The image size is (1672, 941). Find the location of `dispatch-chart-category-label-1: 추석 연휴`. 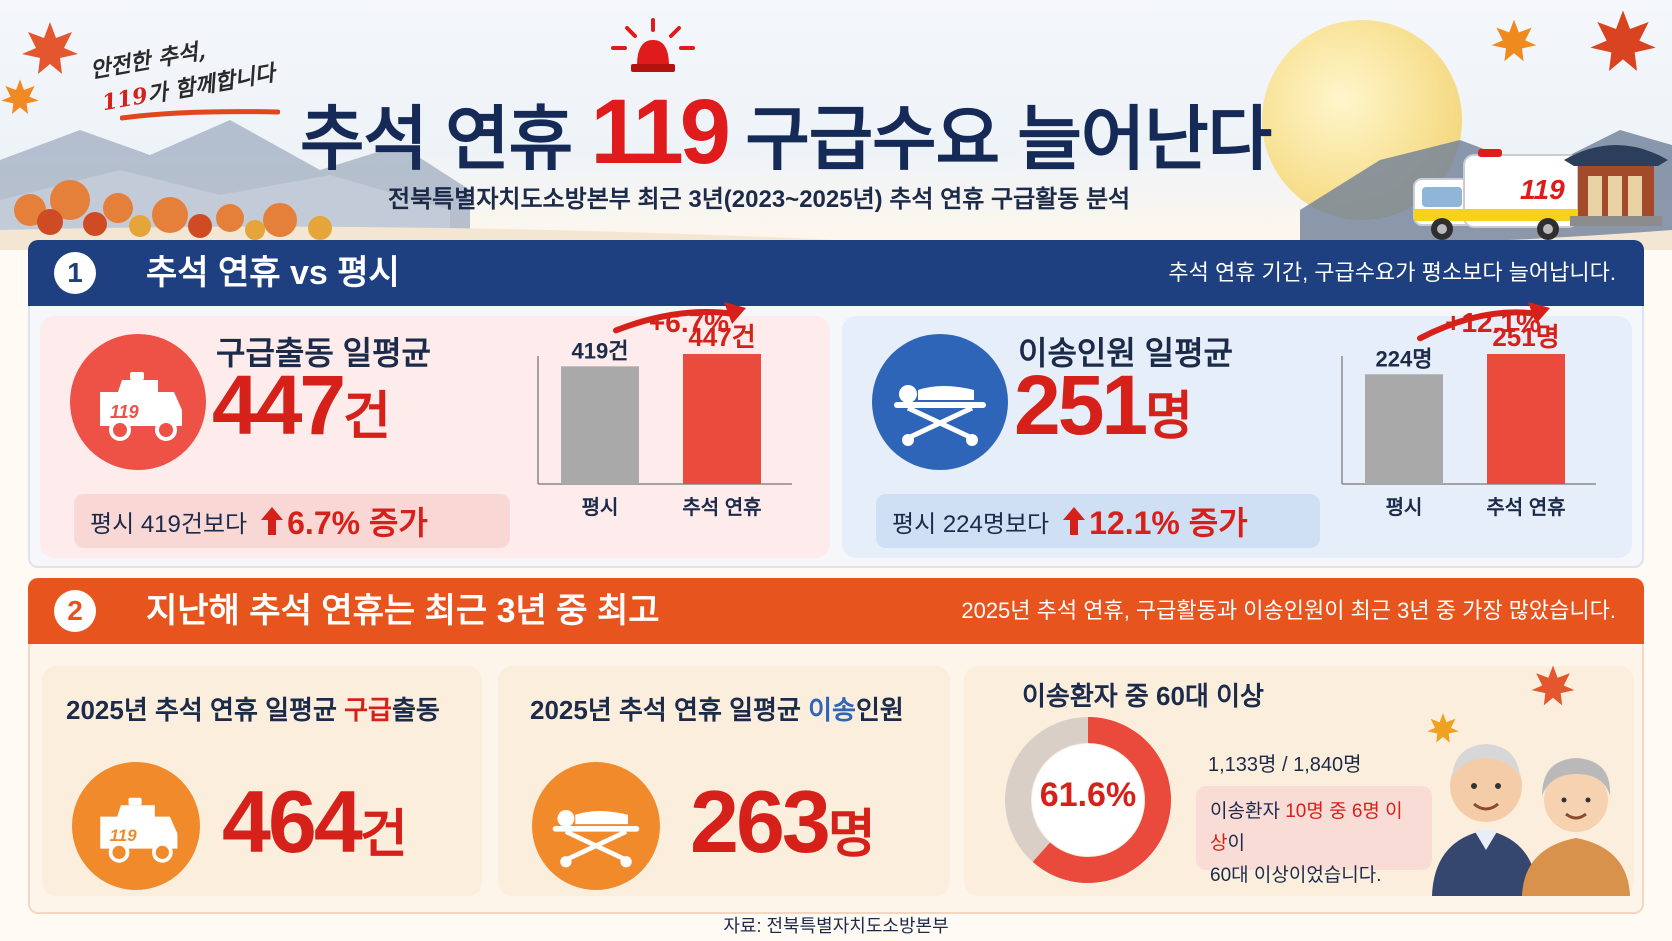

dispatch-chart-category-label-1: 추석 연휴 is located at coordinates (721, 507).